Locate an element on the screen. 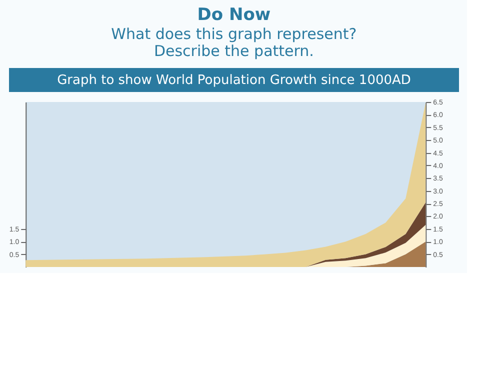 This screenshot has width=500, height=375. chart-subtitle: What does this graph represent? Describe the pattern. is located at coordinates (234, 42).